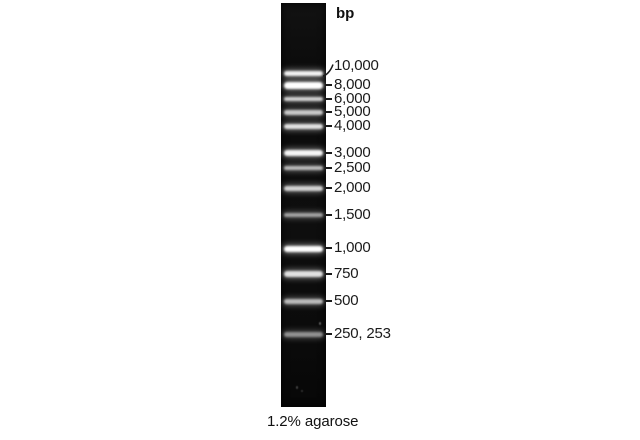 The width and height of the screenshot is (640, 440). What do you see at coordinates (313, 421) in the screenshot?
I see `figure-caption: 1.2% agarose` at bounding box center [313, 421].